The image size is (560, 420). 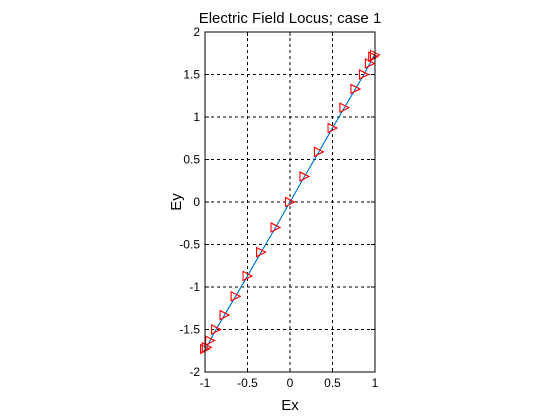 What do you see at coordinates (290, 405) in the screenshot?
I see `x-axis-label: Ex` at bounding box center [290, 405].